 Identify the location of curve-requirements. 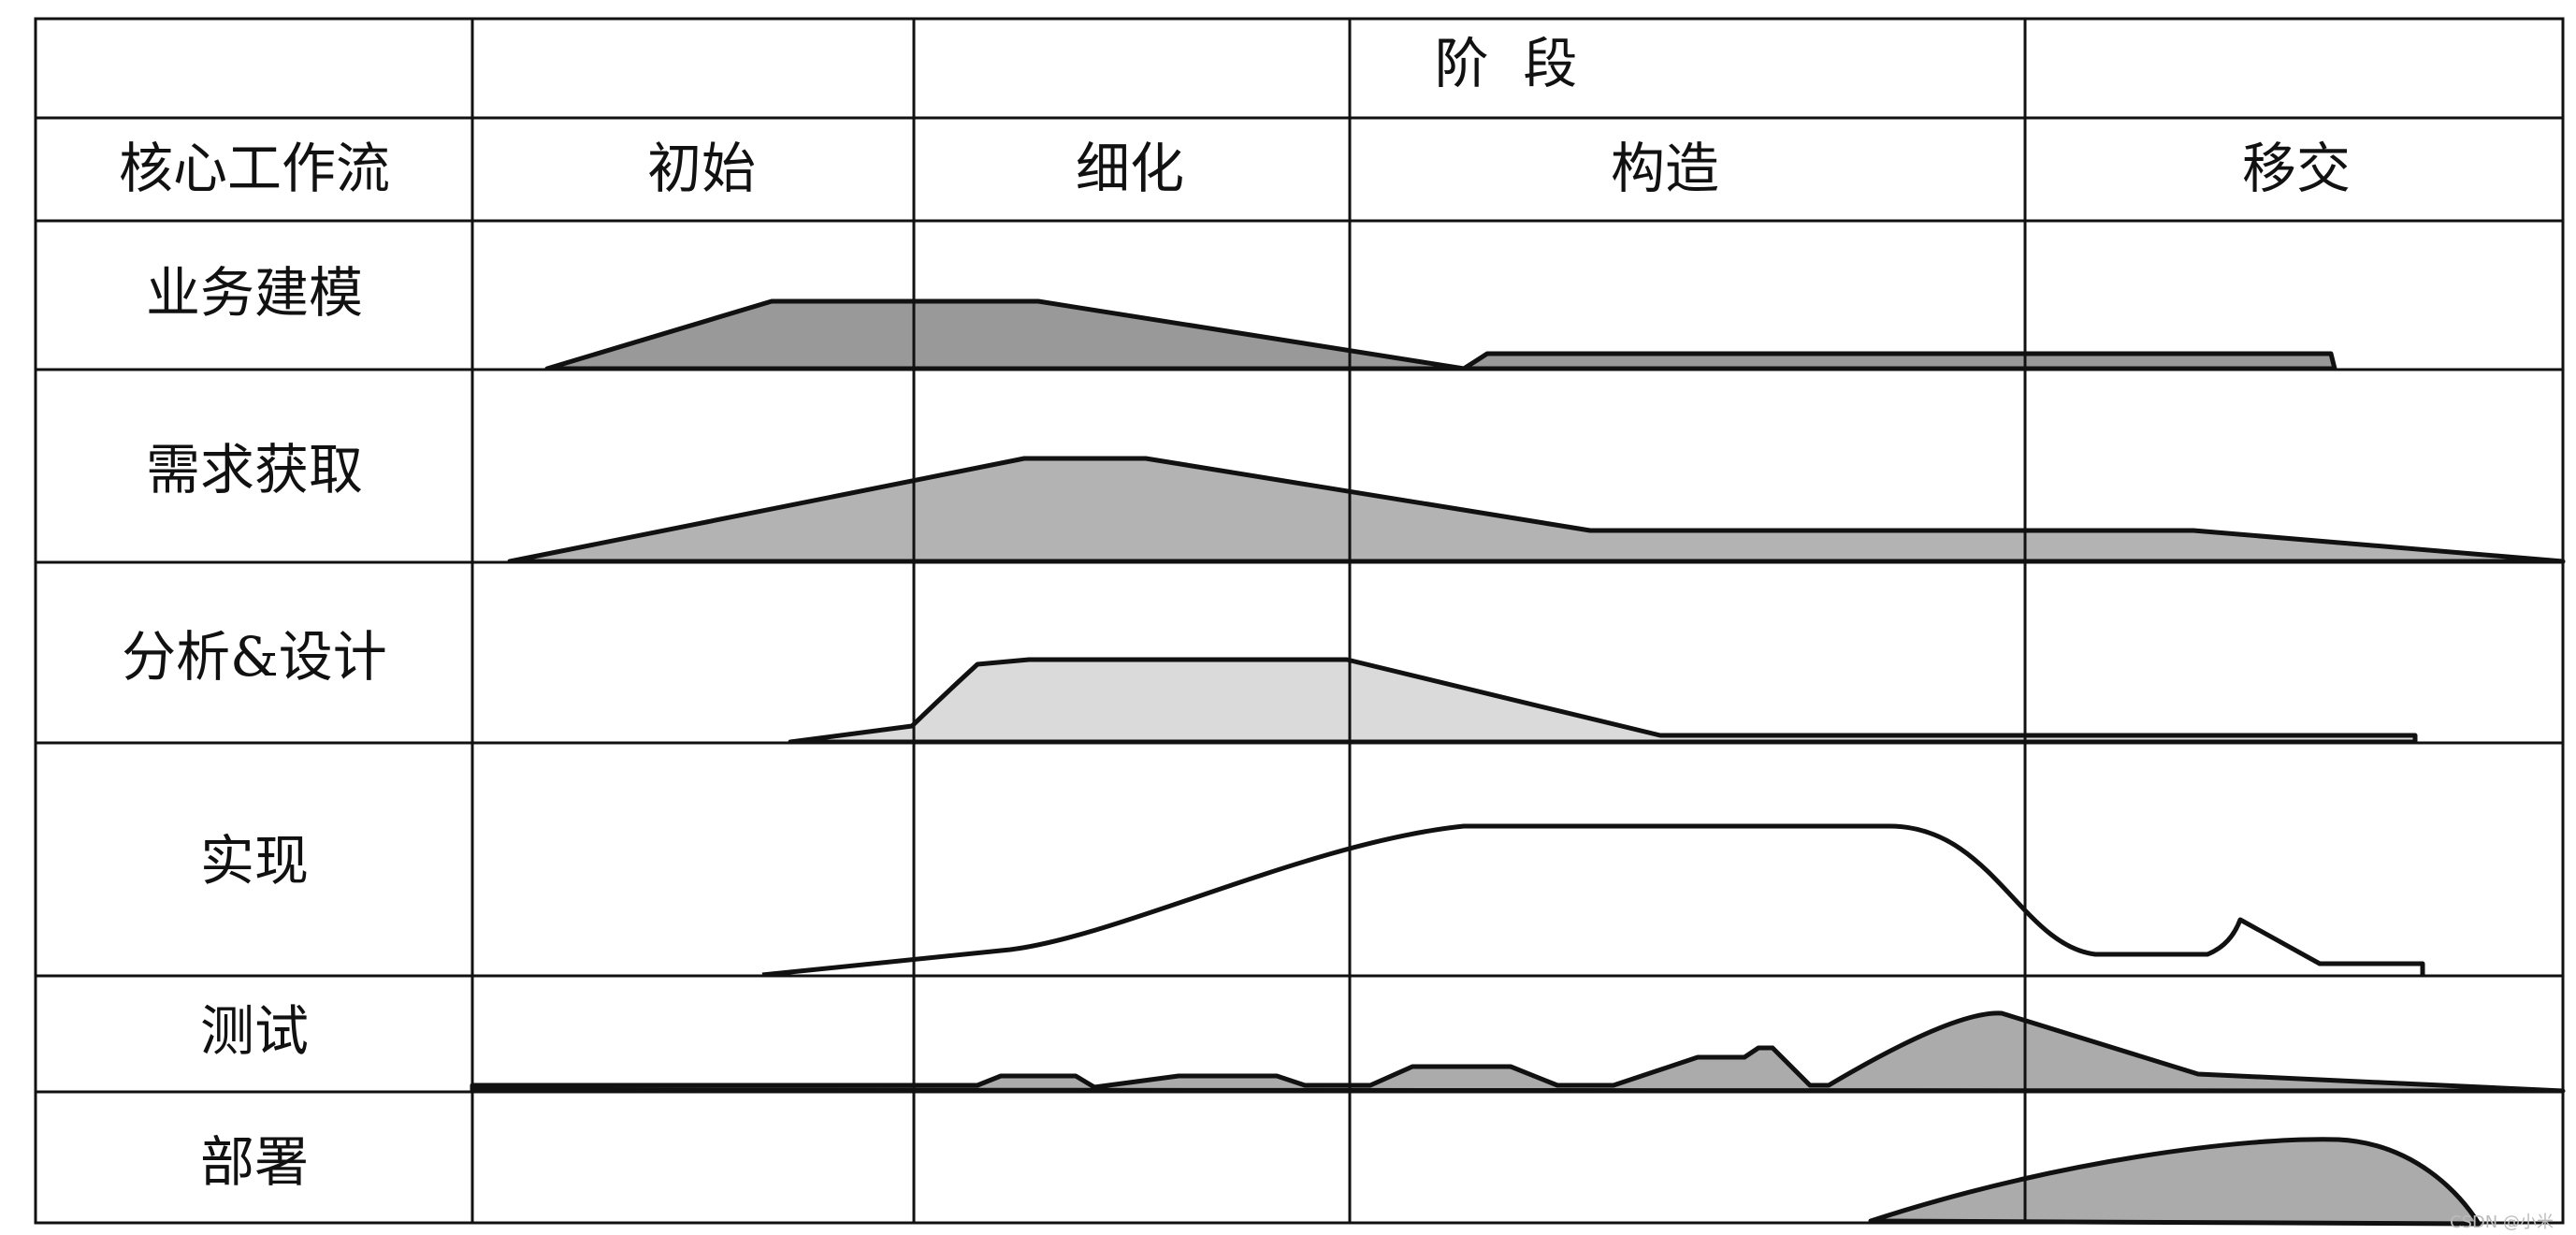
(1536, 510).